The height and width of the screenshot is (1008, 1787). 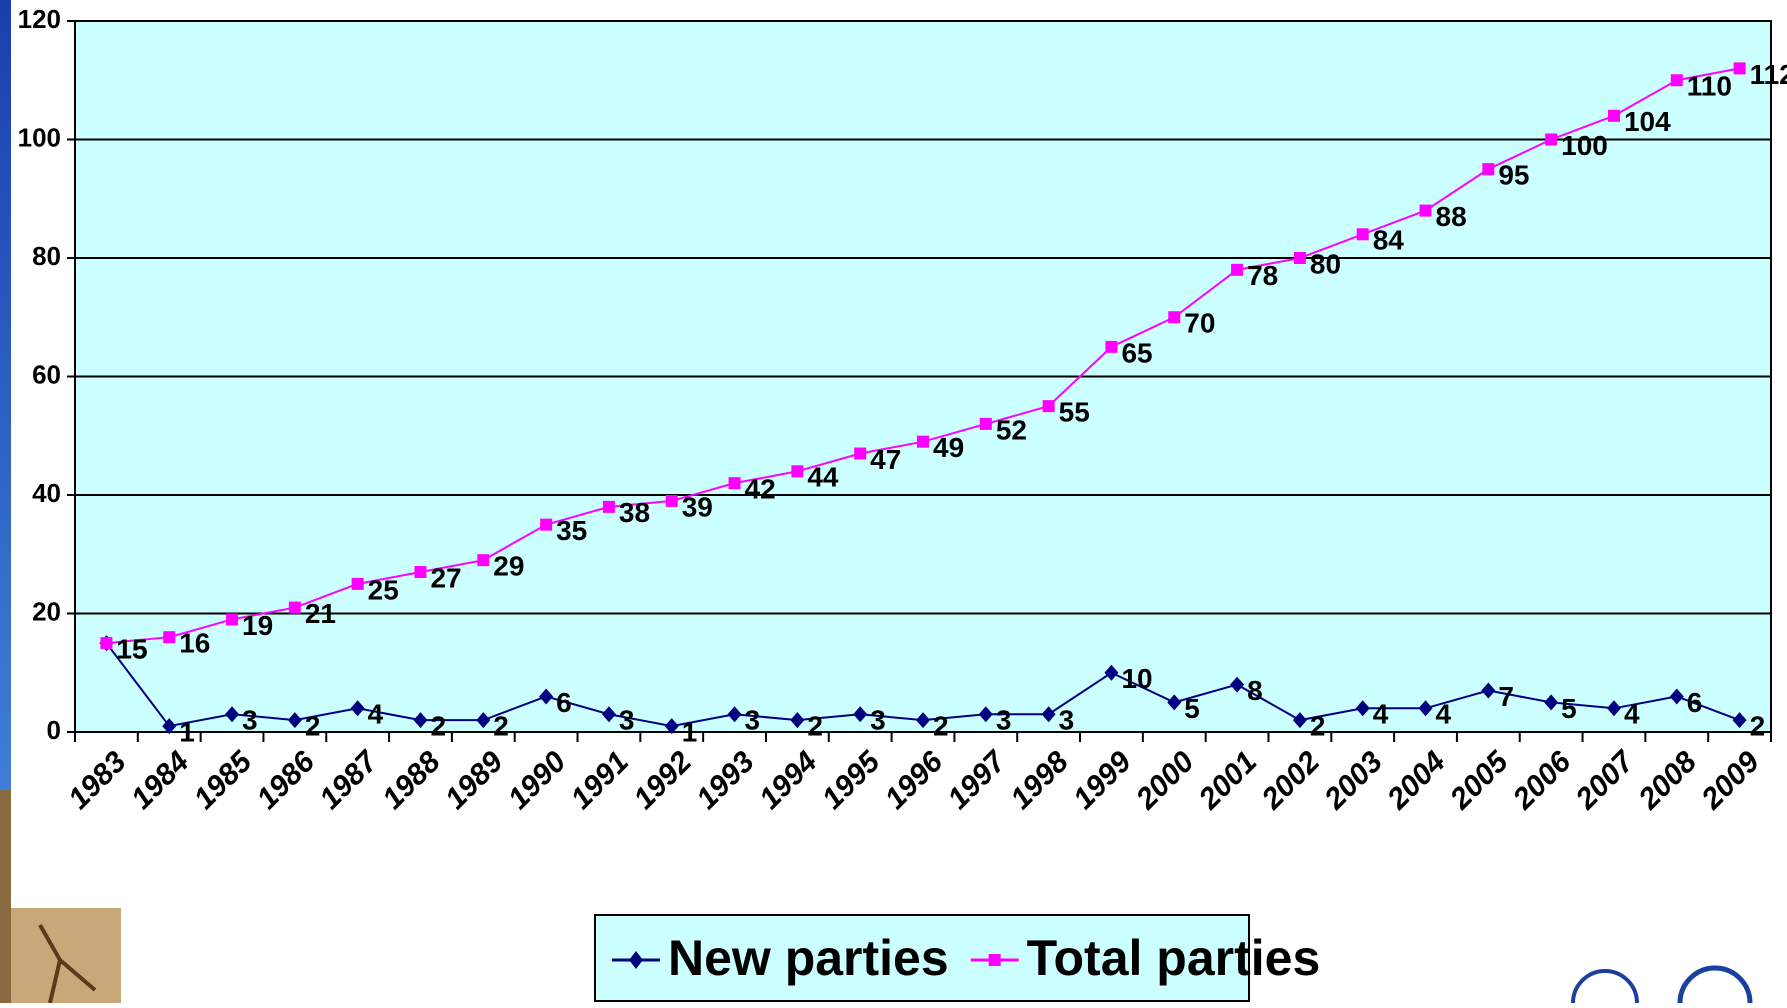 What do you see at coordinates (636, 960) in the screenshot?
I see `legend-marker` at bounding box center [636, 960].